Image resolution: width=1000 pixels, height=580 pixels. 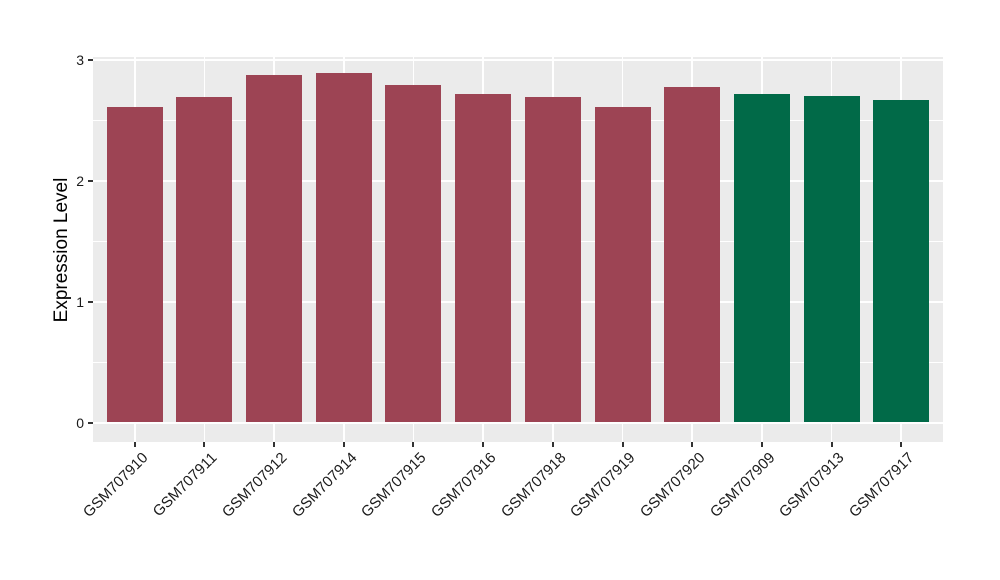 What do you see at coordinates (881, 485) in the screenshot?
I see `x-tick-label: GSM707917` at bounding box center [881, 485].